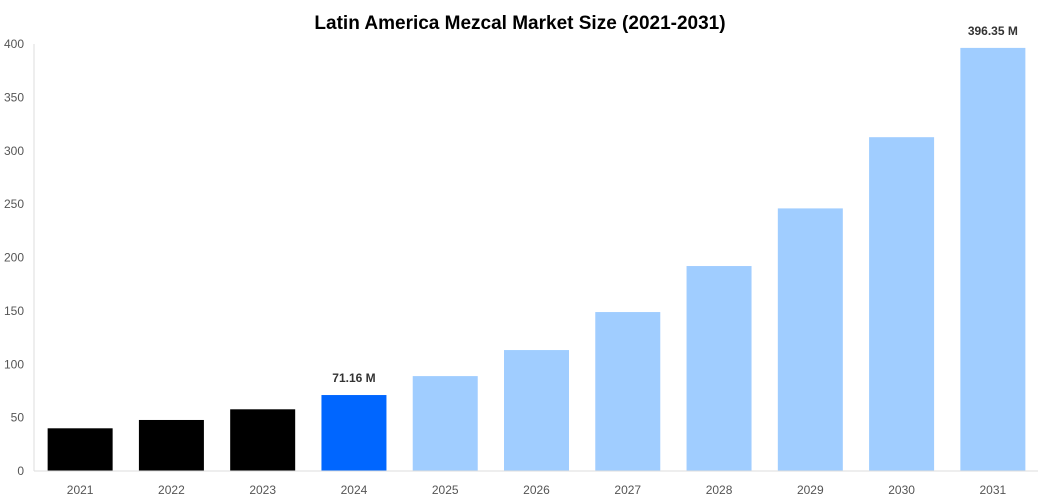 The image size is (1039, 500). Describe the element at coordinates (993, 31) in the screenshot. I see `data-label: 396.35 M` at that location.